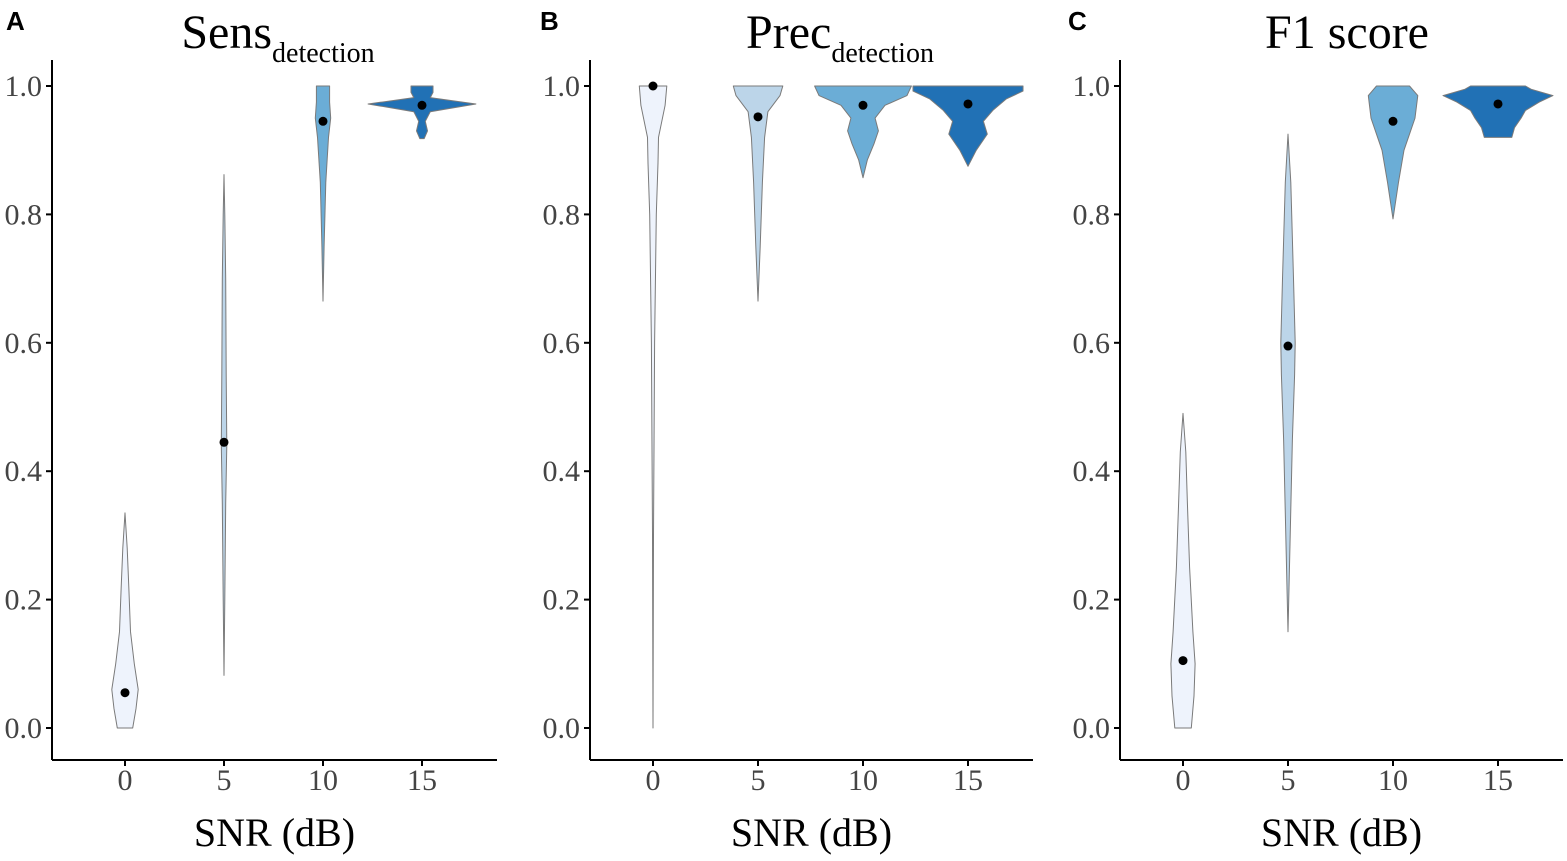 The height and width of the screenshot is (861, 1567). I want to click on panel-letter: C, so click(1077, 21).